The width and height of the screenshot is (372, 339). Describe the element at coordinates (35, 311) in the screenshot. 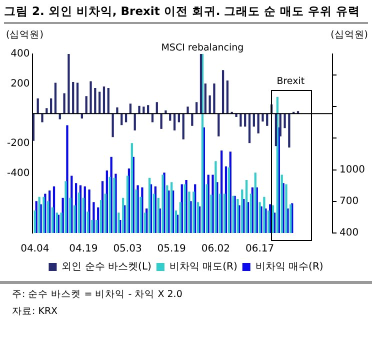

I see `text: 자료: KRX` at that location.